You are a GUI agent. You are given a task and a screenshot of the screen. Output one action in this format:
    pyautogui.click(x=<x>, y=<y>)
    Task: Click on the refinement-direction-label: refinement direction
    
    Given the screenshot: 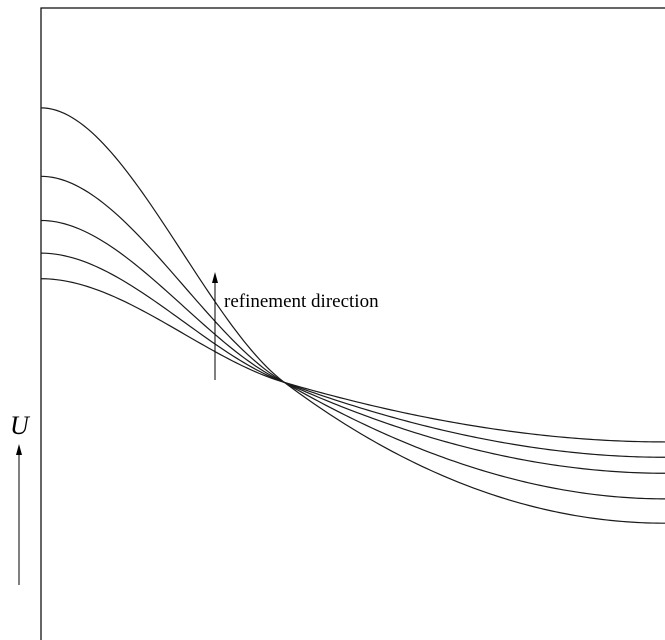 What is the action you would take?
    pyautogui.click(x=301, y=301)
    